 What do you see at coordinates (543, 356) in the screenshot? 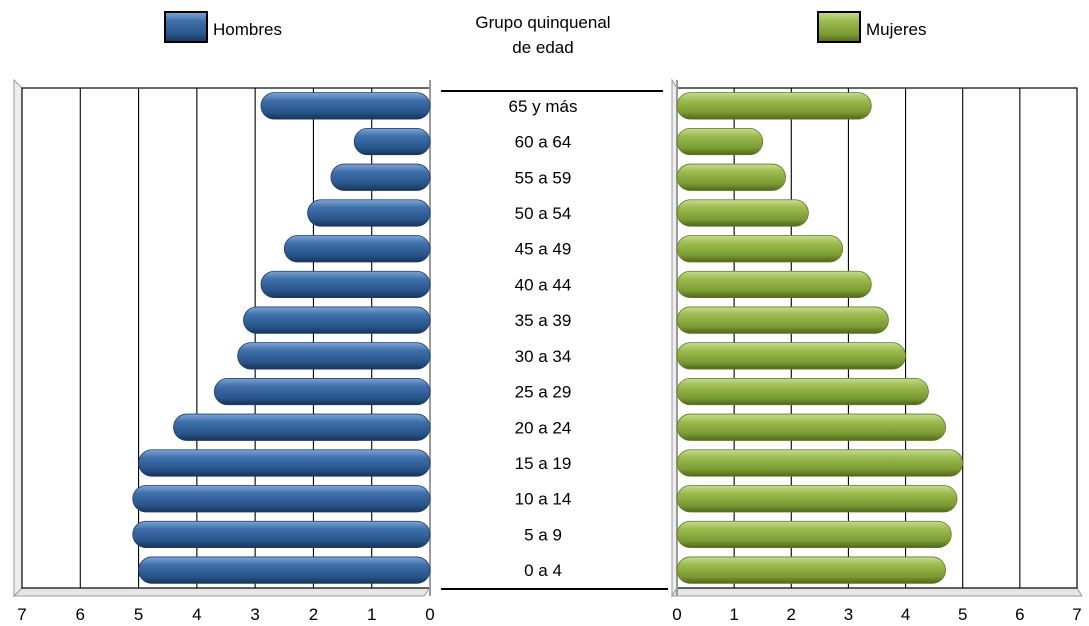
I see `age-label-30-a-34: 30 a 34` at bounding box center [543, 356].